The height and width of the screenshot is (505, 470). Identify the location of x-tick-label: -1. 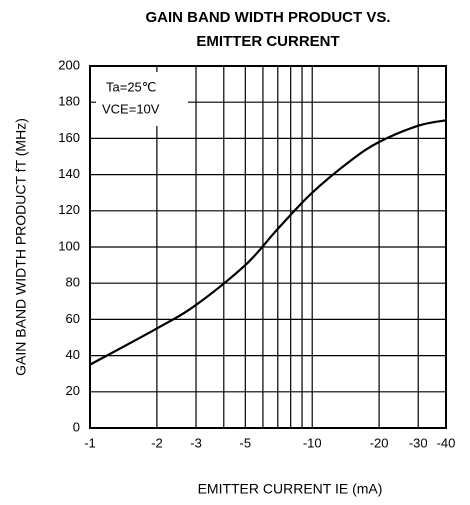
(90, 442).